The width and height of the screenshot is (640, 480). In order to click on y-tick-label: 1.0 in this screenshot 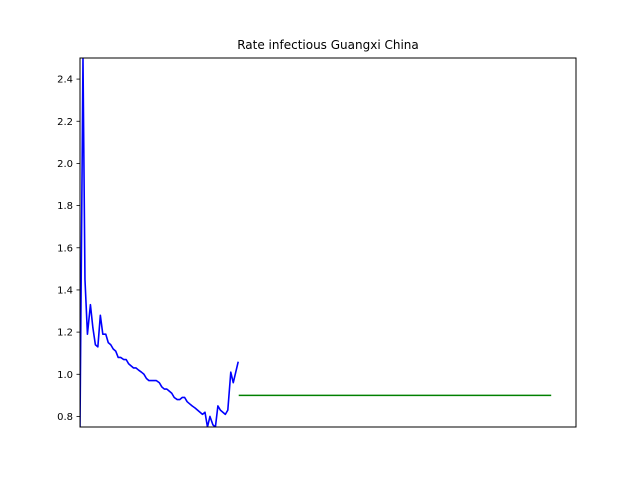, I will do `click(65, 375)`.